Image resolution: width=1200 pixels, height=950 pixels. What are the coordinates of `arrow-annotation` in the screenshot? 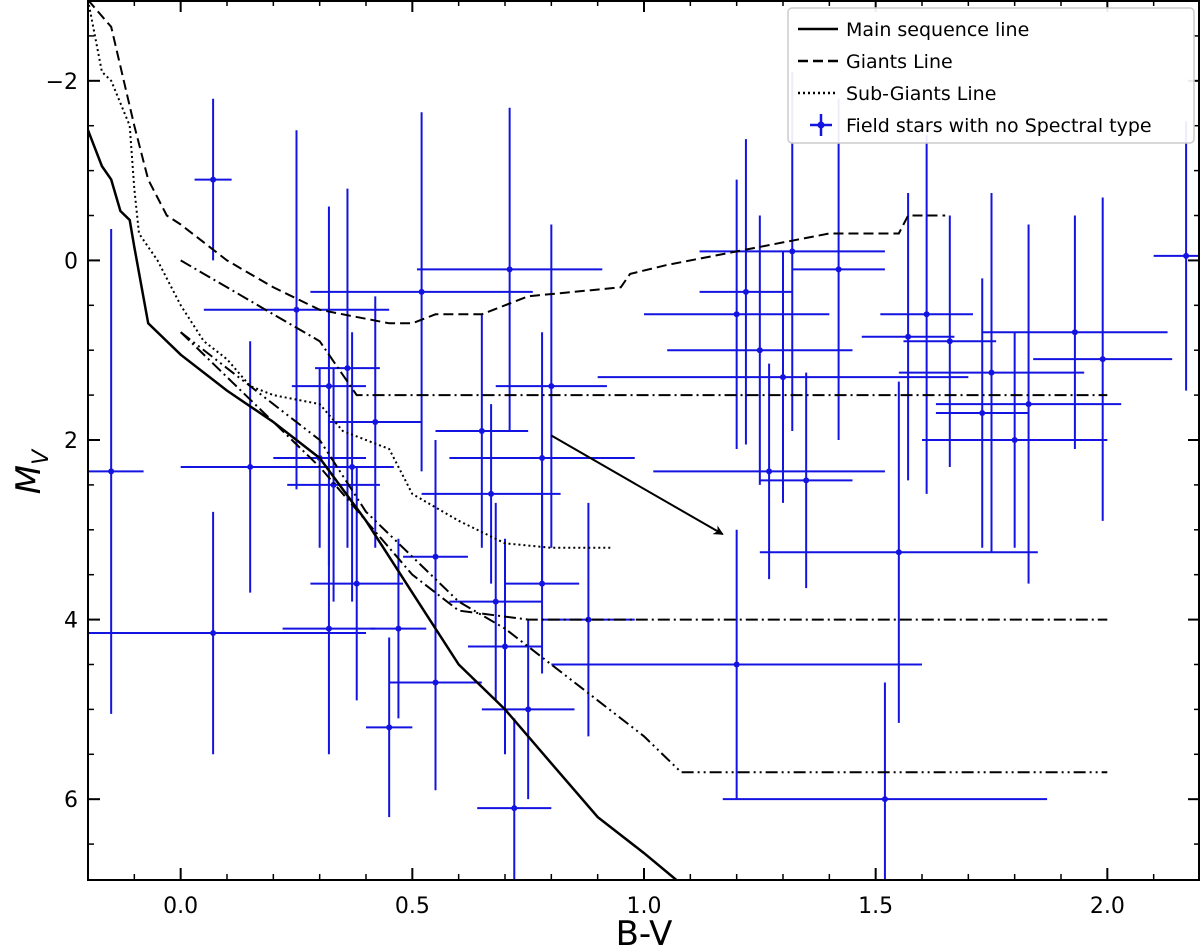 It's located at (637, 485).